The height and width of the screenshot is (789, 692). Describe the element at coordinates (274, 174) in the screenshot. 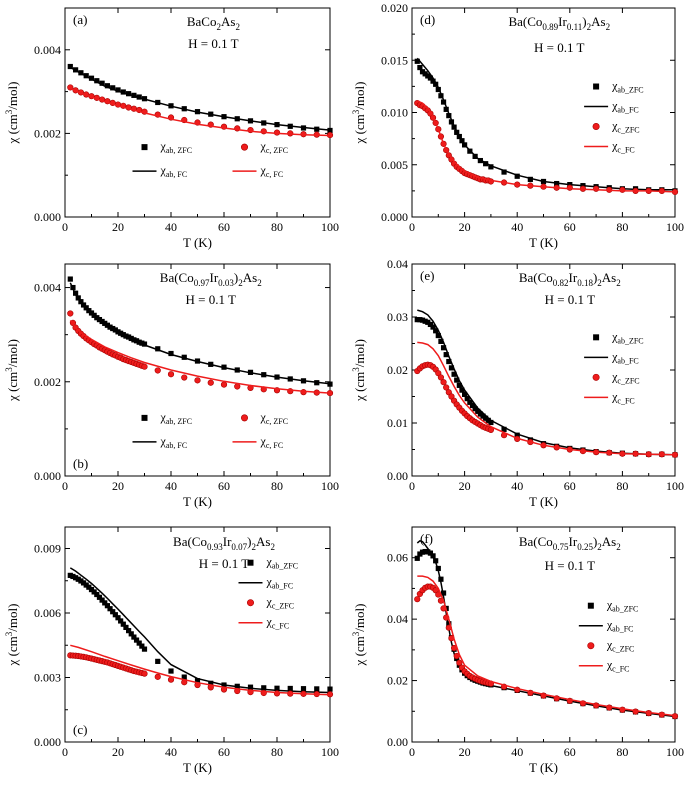

I see `legend-subscript: c, FC` at that location.